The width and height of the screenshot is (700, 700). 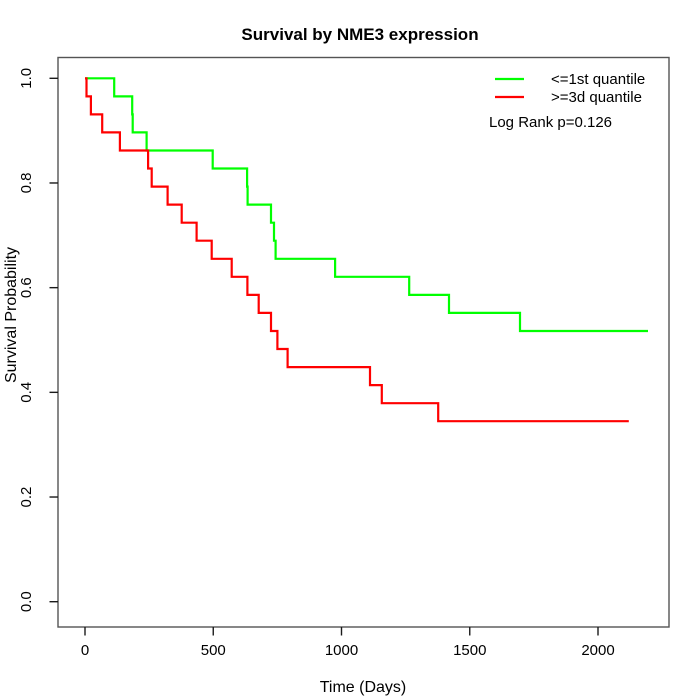 I want to click on y-tick-label: 0.8, so click(x=26, y=183).